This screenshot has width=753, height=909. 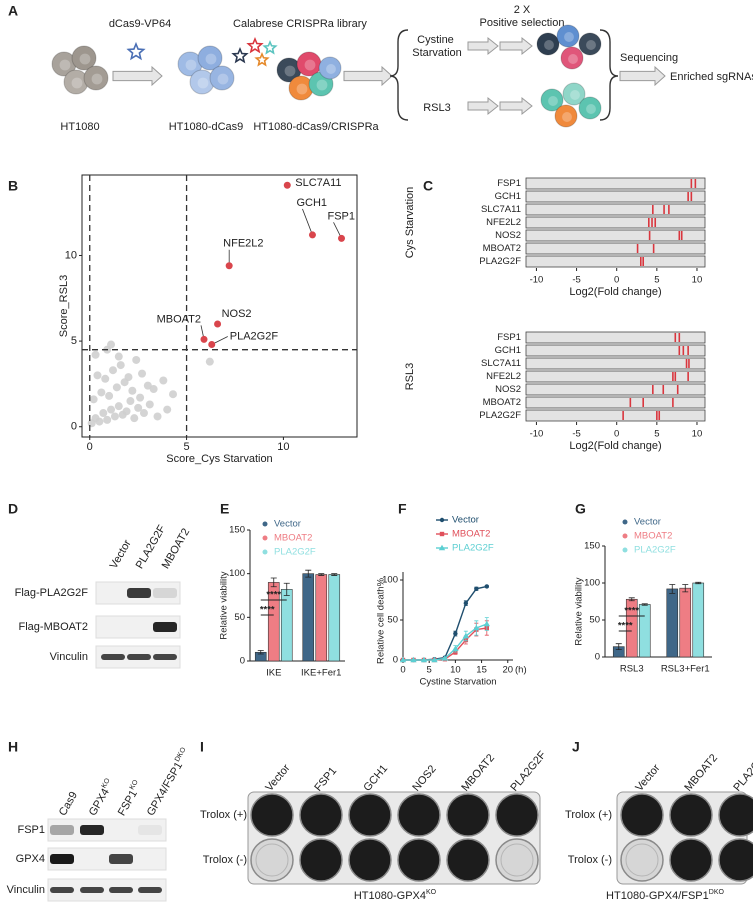 What do you see at coordinates (311, 203) in the screenshot?
I see `point-label: GCH1` at bounding box center [311, 203].